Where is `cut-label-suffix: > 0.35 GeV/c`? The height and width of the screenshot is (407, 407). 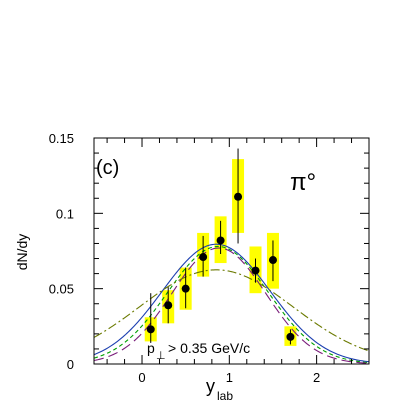
cut-label-suffix: > 0.35 GeV/c is located at coordinates (209, 348).